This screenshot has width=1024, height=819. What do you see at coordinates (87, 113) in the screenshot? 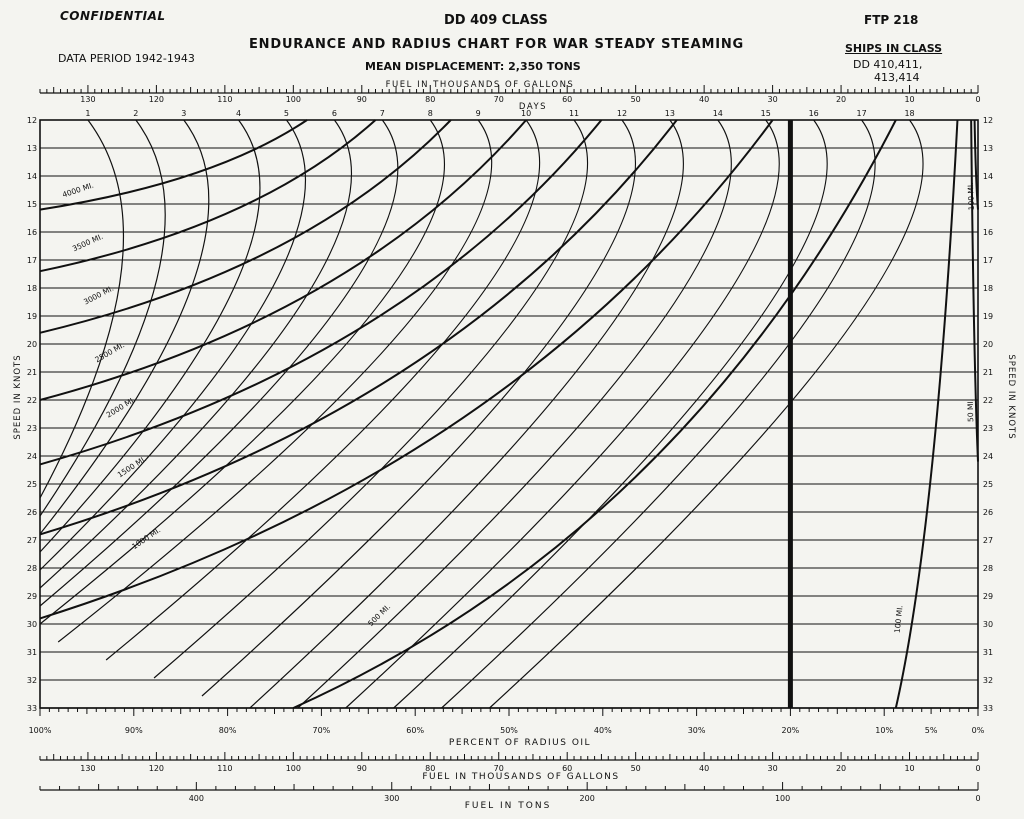
I see `day-tick-label: 1` at bounding box center [87, 113].